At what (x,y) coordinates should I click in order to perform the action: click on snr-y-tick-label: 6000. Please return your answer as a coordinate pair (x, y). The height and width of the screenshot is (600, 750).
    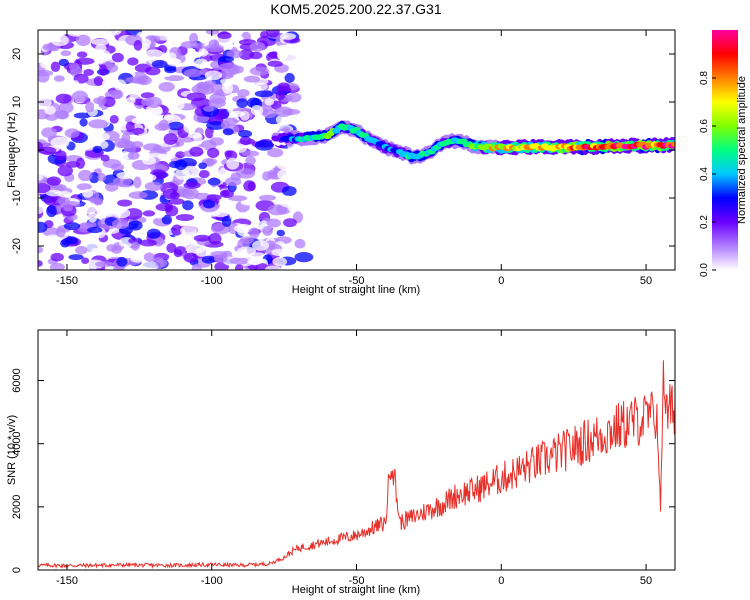
    Looking at the image, I should click on (17, 380).